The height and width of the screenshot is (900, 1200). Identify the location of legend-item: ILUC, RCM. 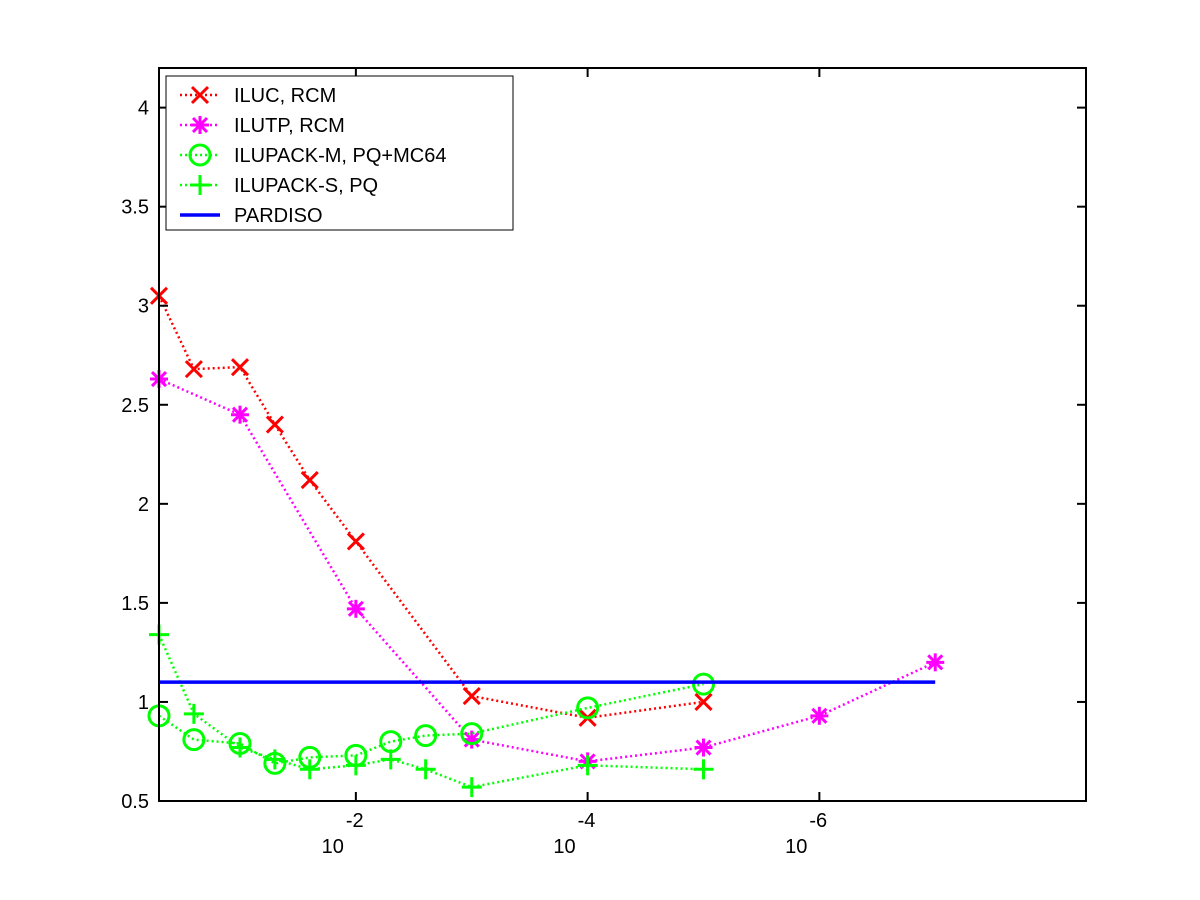
(258, 96).